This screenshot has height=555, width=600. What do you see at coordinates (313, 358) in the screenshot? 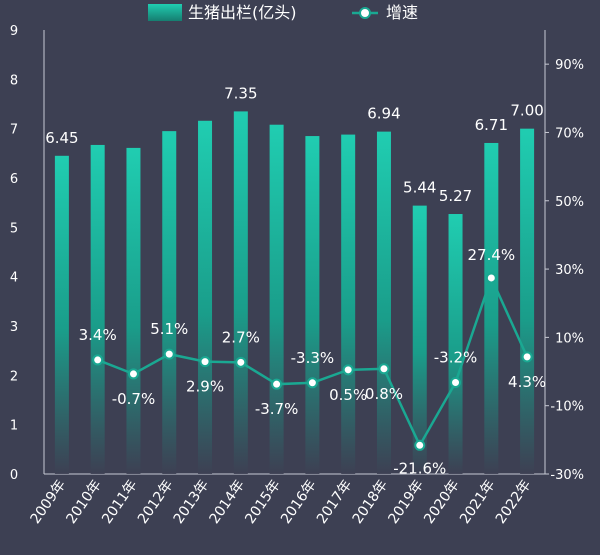
I see `growth-value-label: -3.3%` at bounding box center [313, 358].